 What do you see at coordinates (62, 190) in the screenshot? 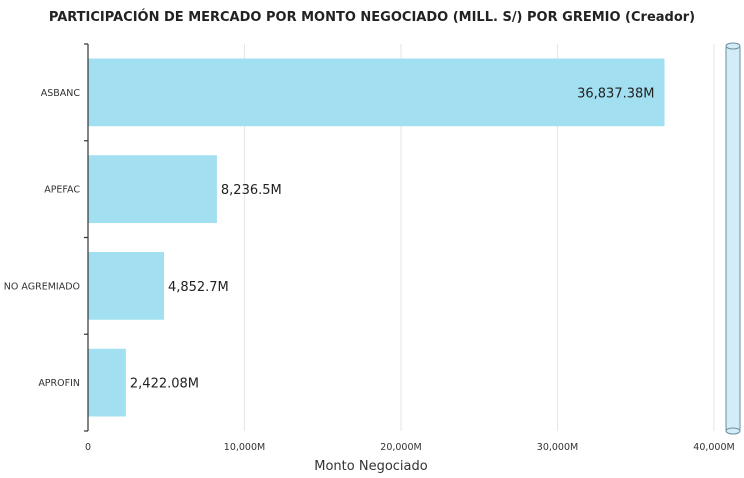
I see `category-label: APEFAC` at bounding box center [62, 190].